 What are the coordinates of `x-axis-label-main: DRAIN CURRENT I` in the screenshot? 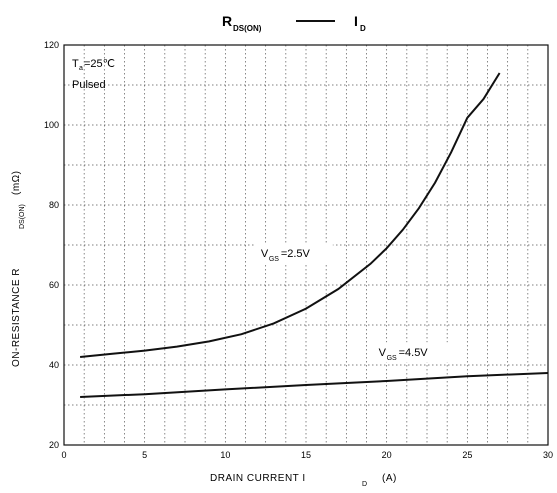 It's located at (258, 478).